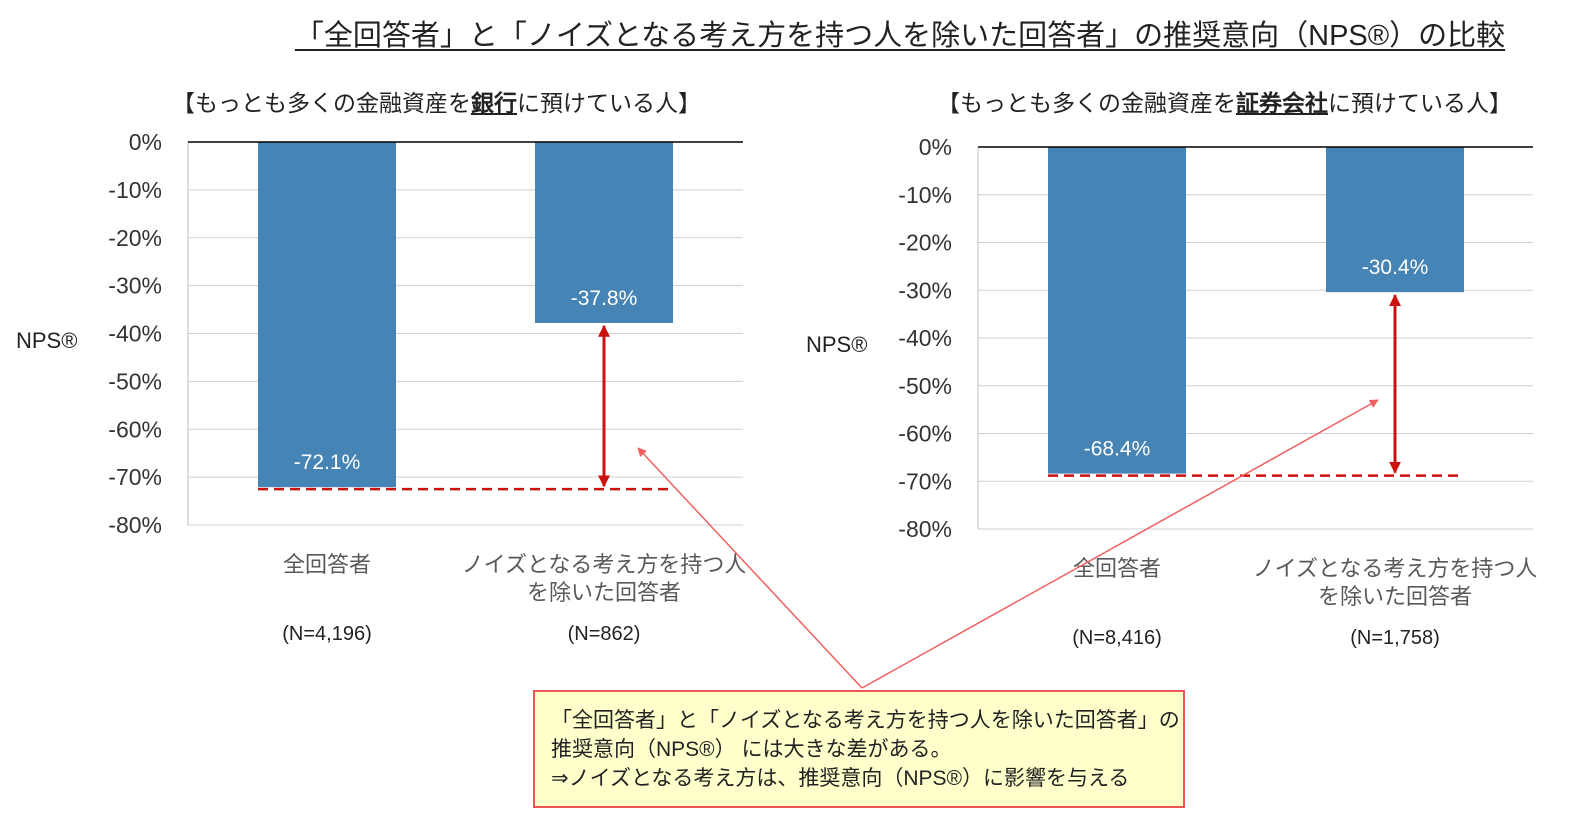 The image size is (1571, 814). What do you see at coordinates (840, 778) in the screenshot?
I see `callout-line: ⇒ノイズとなる考え方は、推奨意向（NPS®）に影響を与える` at bounding box center [840, 778].